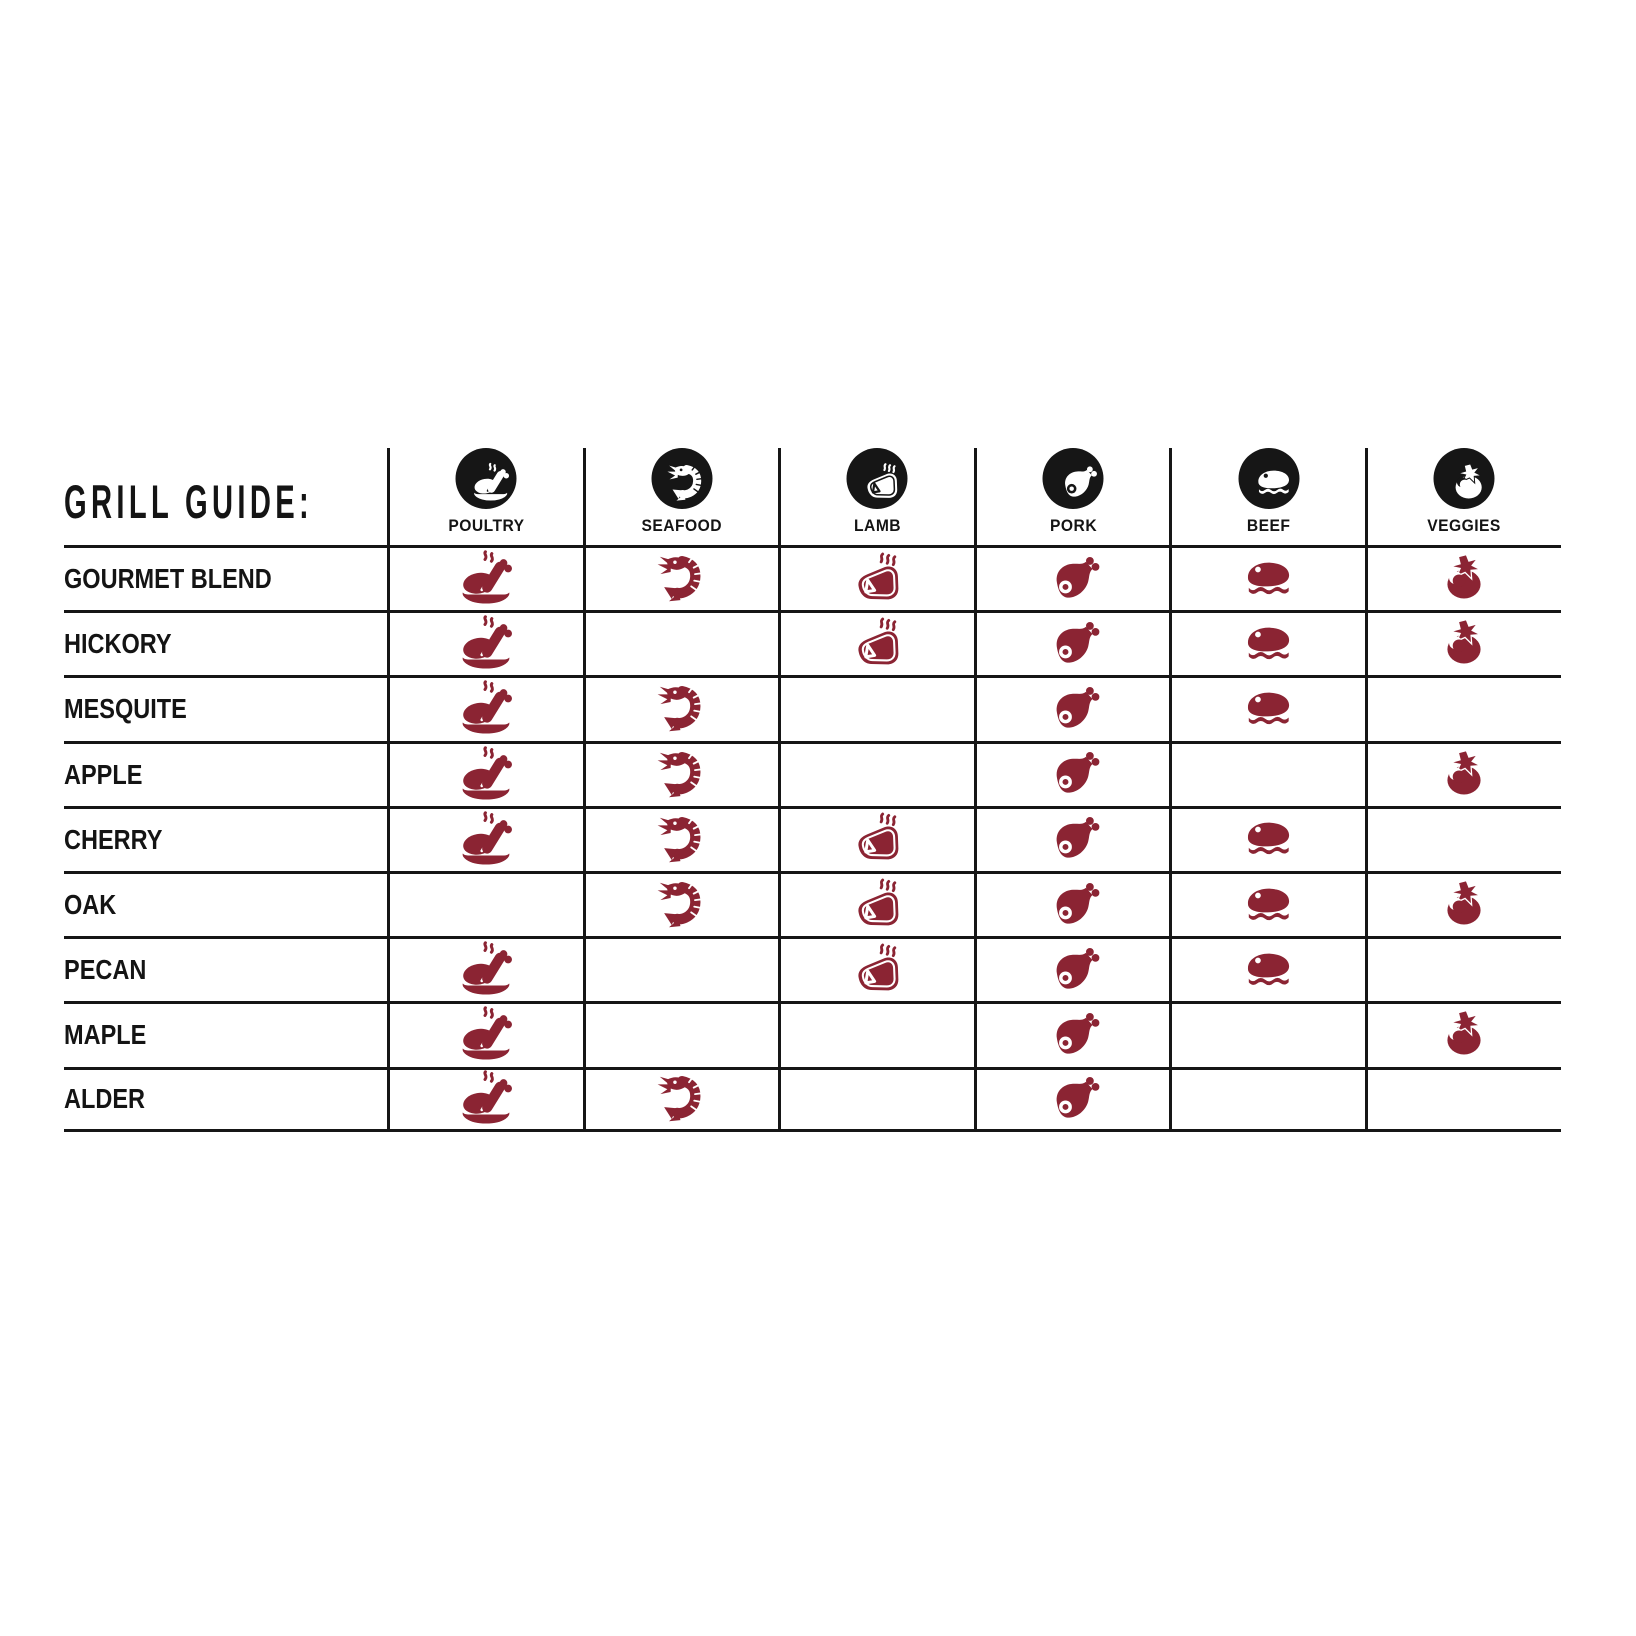  What do you see at coordinates (876, 496) in the screenshot?
I see `column-header-lamb: LAMB` at bounding box center [876, 496].